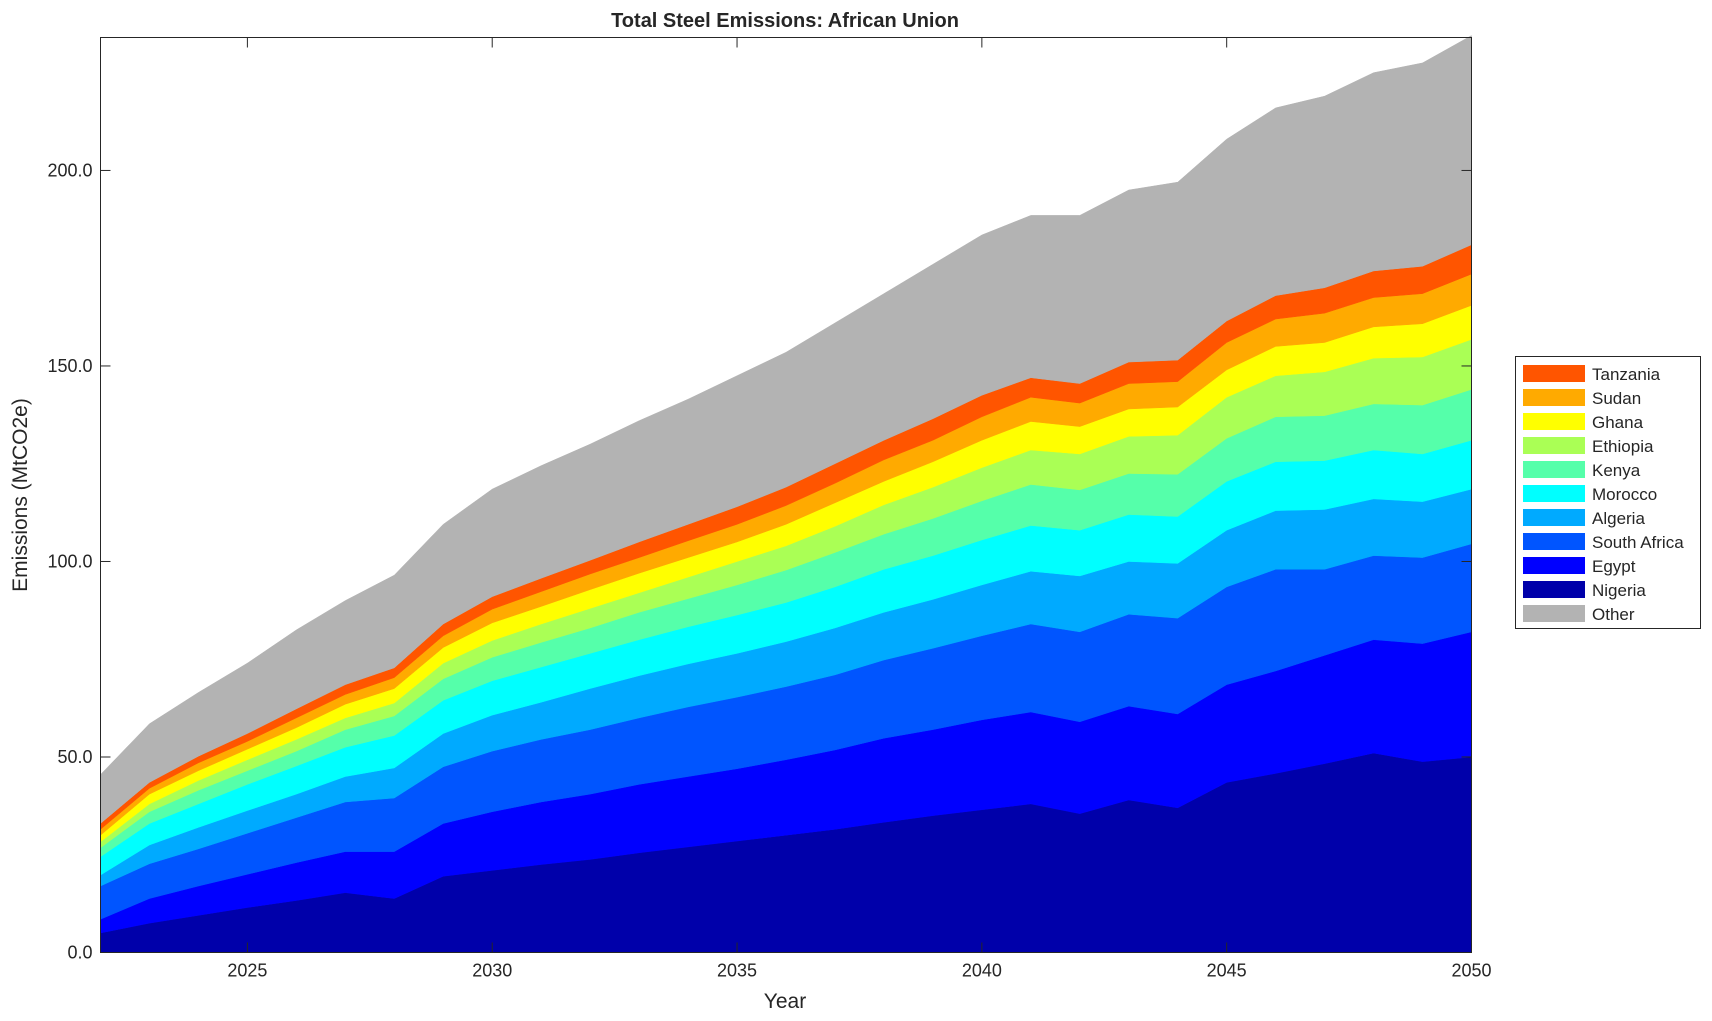  What do you see at coordinates (1554, 565) in the screenshot?
I see `legend-swatch-egypt` at bounding box center [1554, 565].